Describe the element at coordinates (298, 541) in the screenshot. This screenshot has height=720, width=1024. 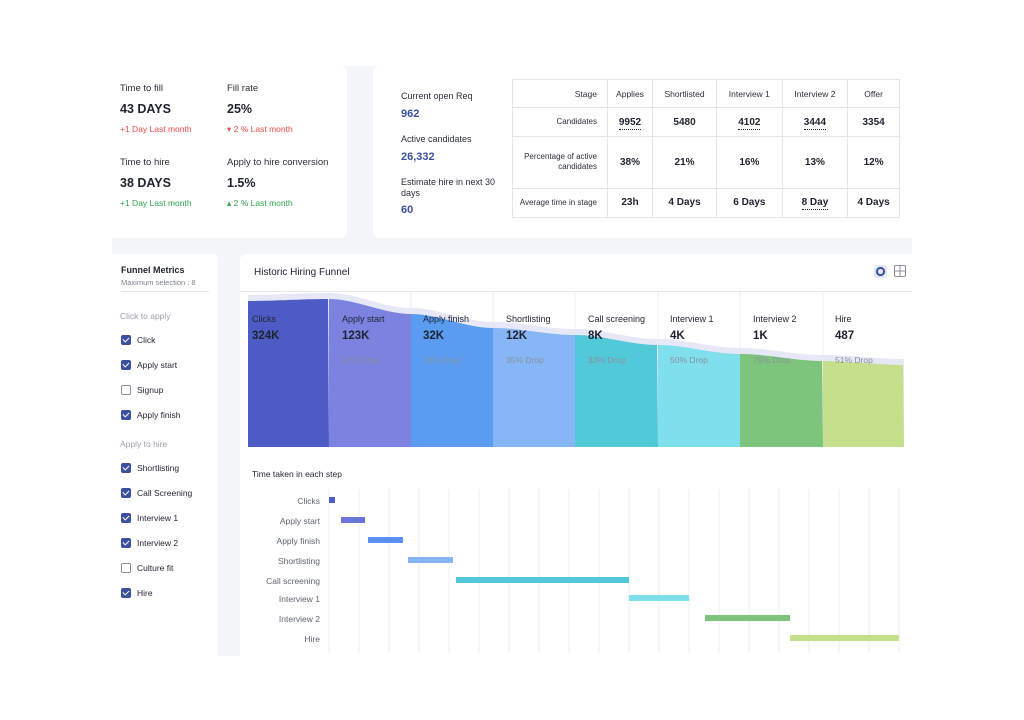
I see `time-row-label: Apply finish` at that location.